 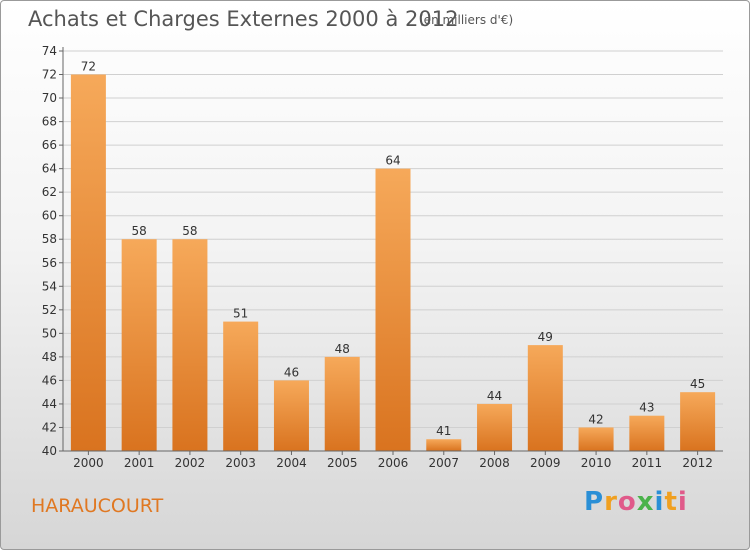 I want to click on y-tick-label: 66, so click(x=49, y=145).